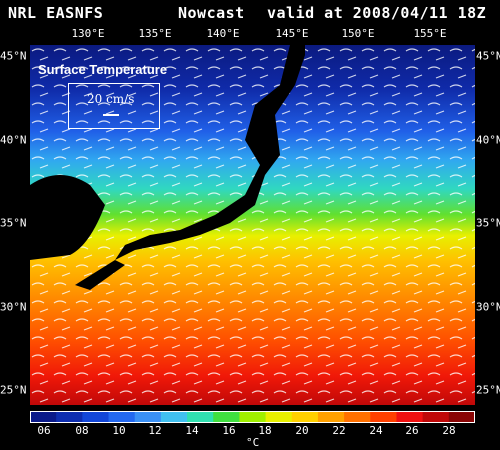 This screenshot has height=450, width=500. What do you see at coordinates (223, 33) in the screenshot?
I see `lon-label-140: 140°E` at bounding box center [223, 33].